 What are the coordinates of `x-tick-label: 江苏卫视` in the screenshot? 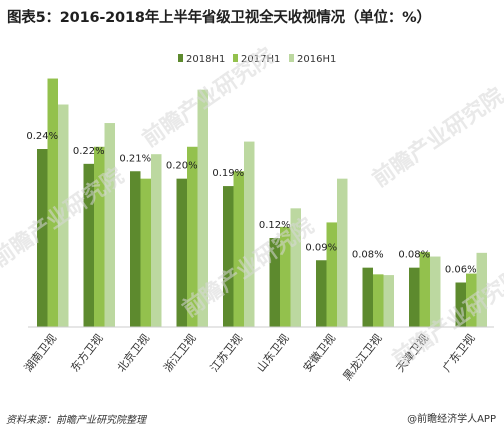 It's located at (226, 352).